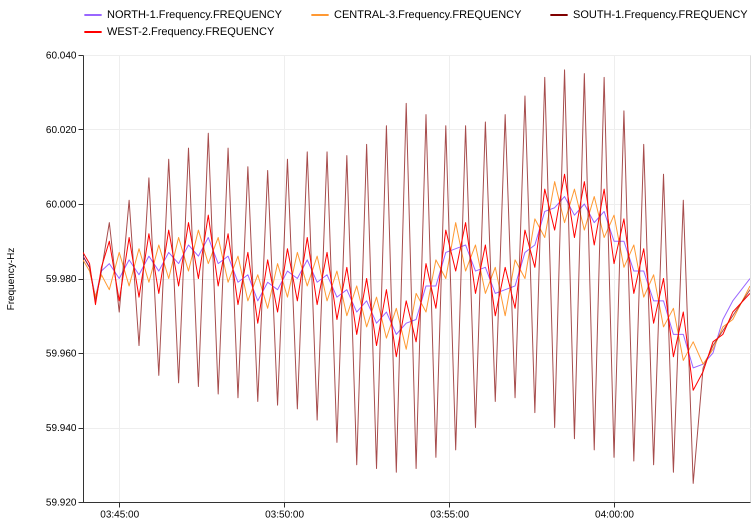 The image size is (752, 524). What do you see at coordinates (61, 130) in the screenshot?
I see `y-tick-label: 60.020` at bounding box center [61, 130].